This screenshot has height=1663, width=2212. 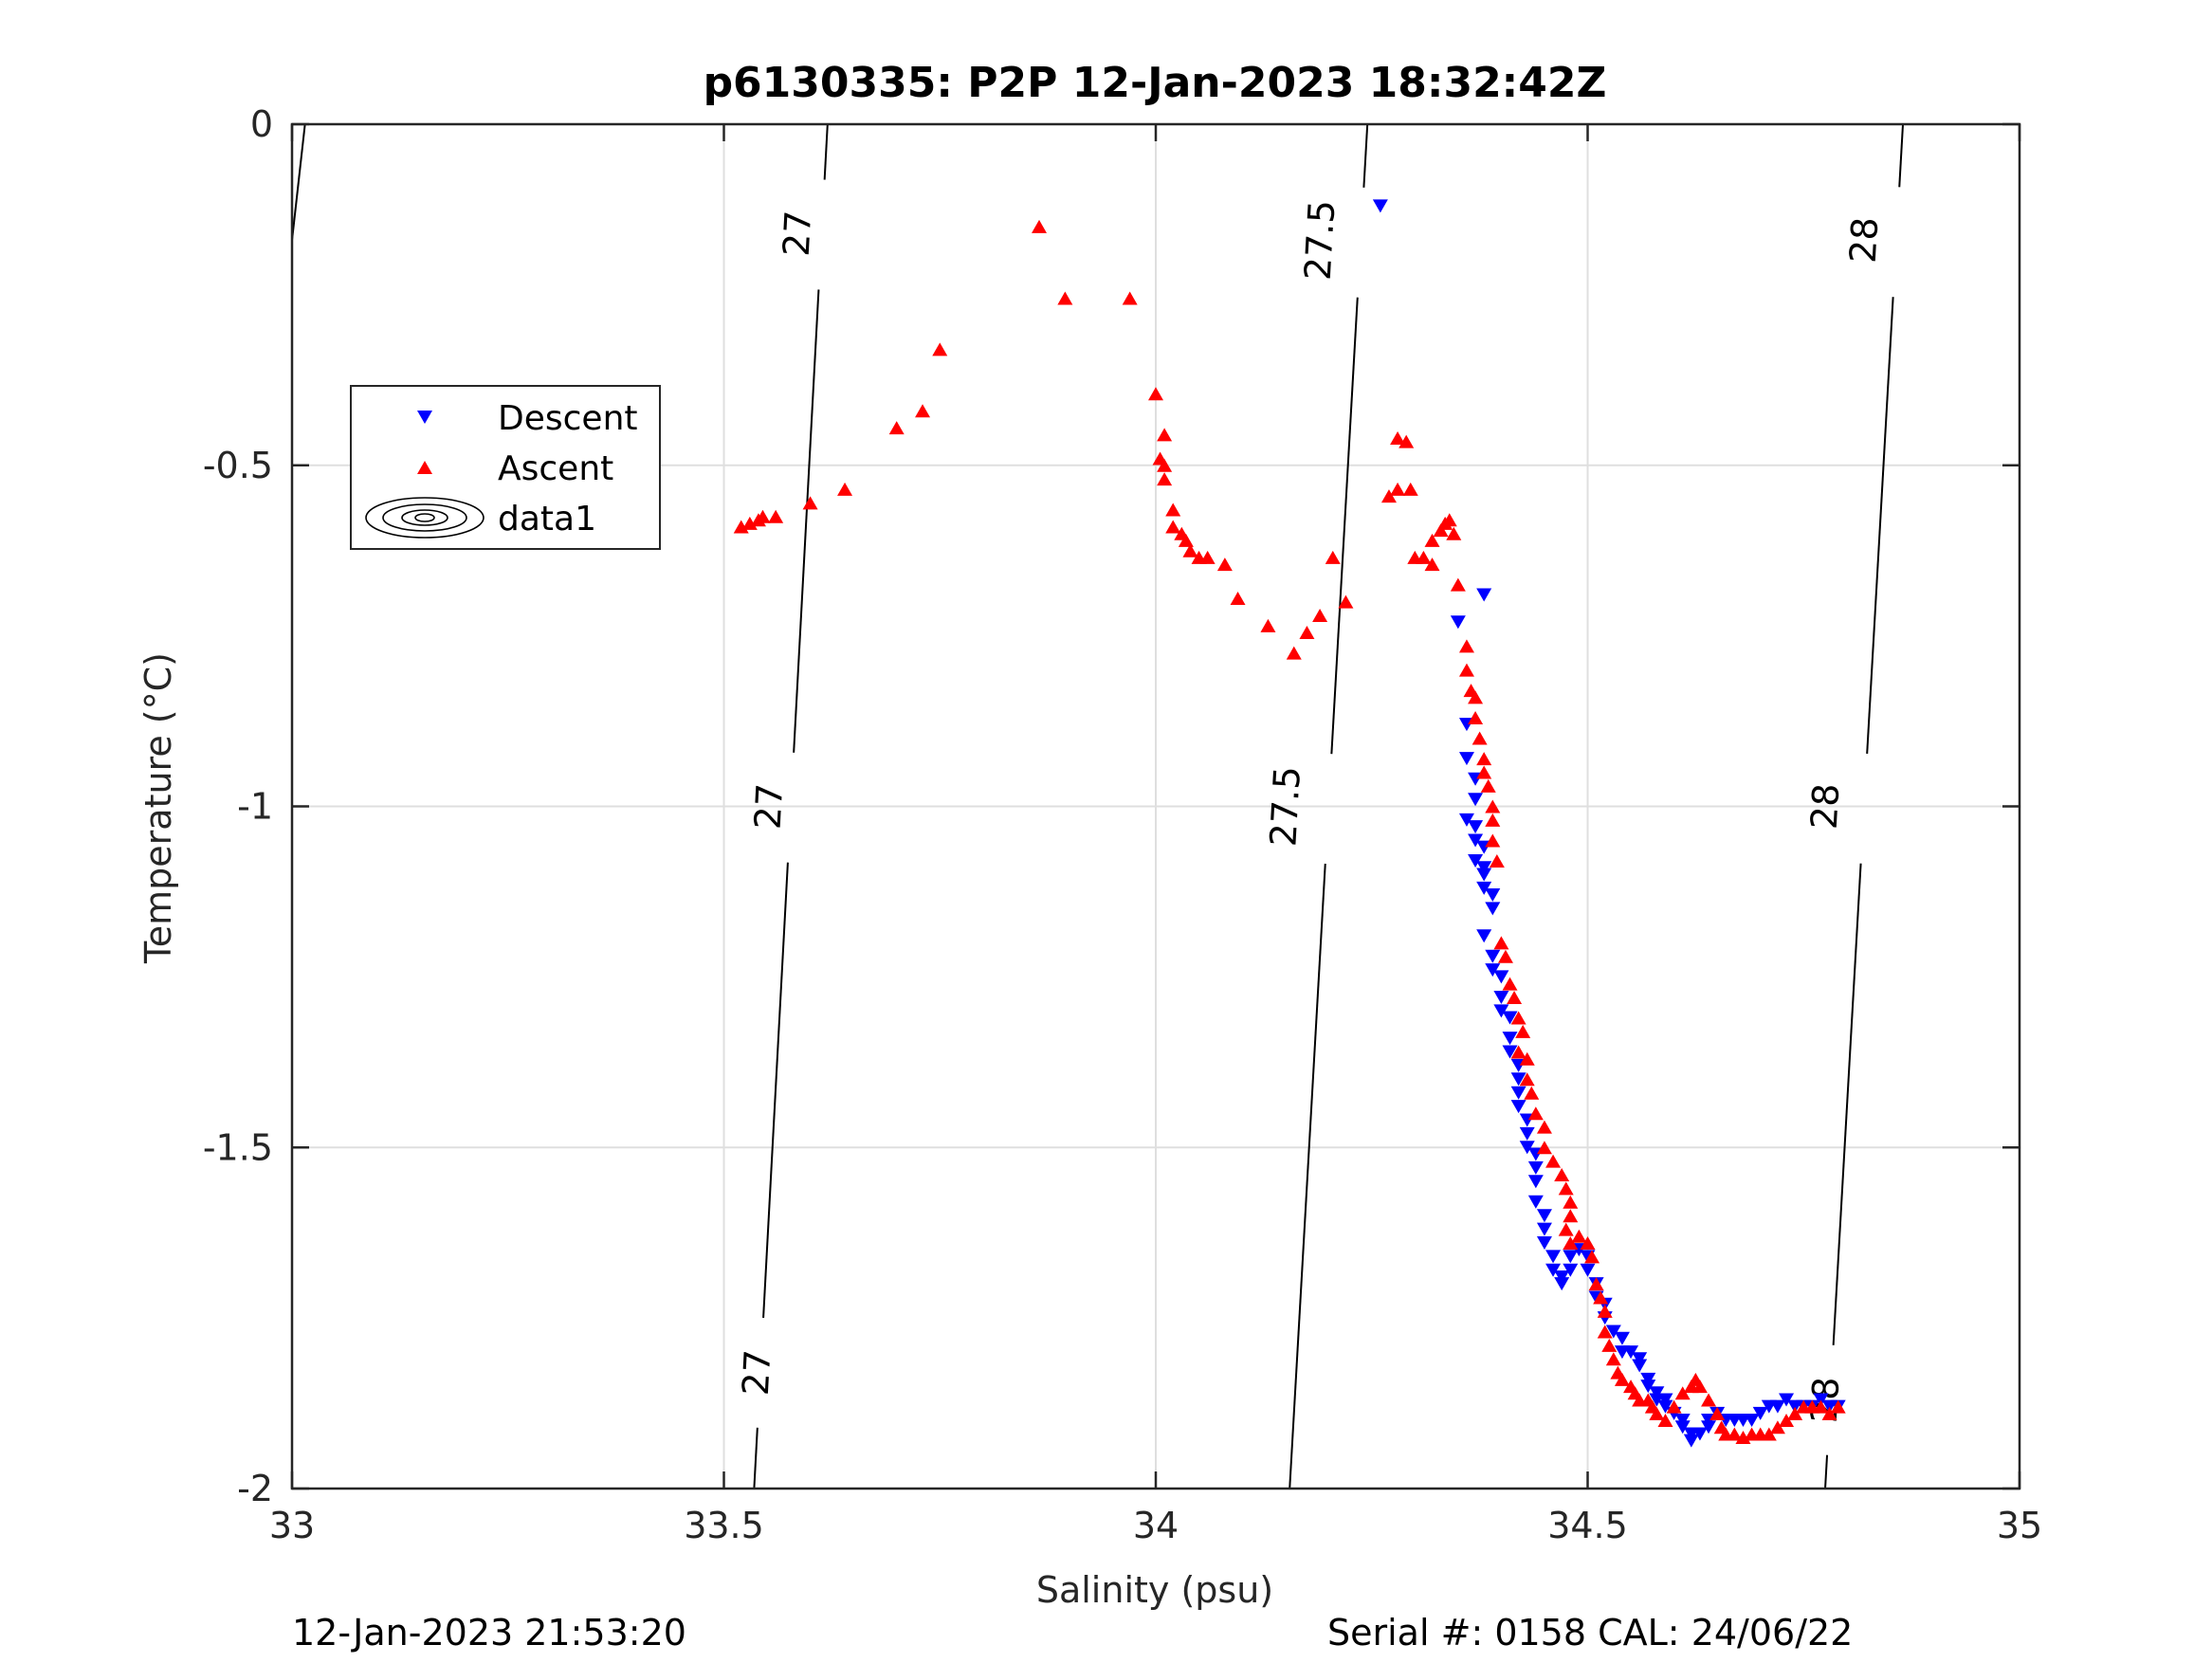 What do you see at coordinates (261, 124) in the screenshot?
I see `y-tick-label: 0` at bounding box center [261, 124].